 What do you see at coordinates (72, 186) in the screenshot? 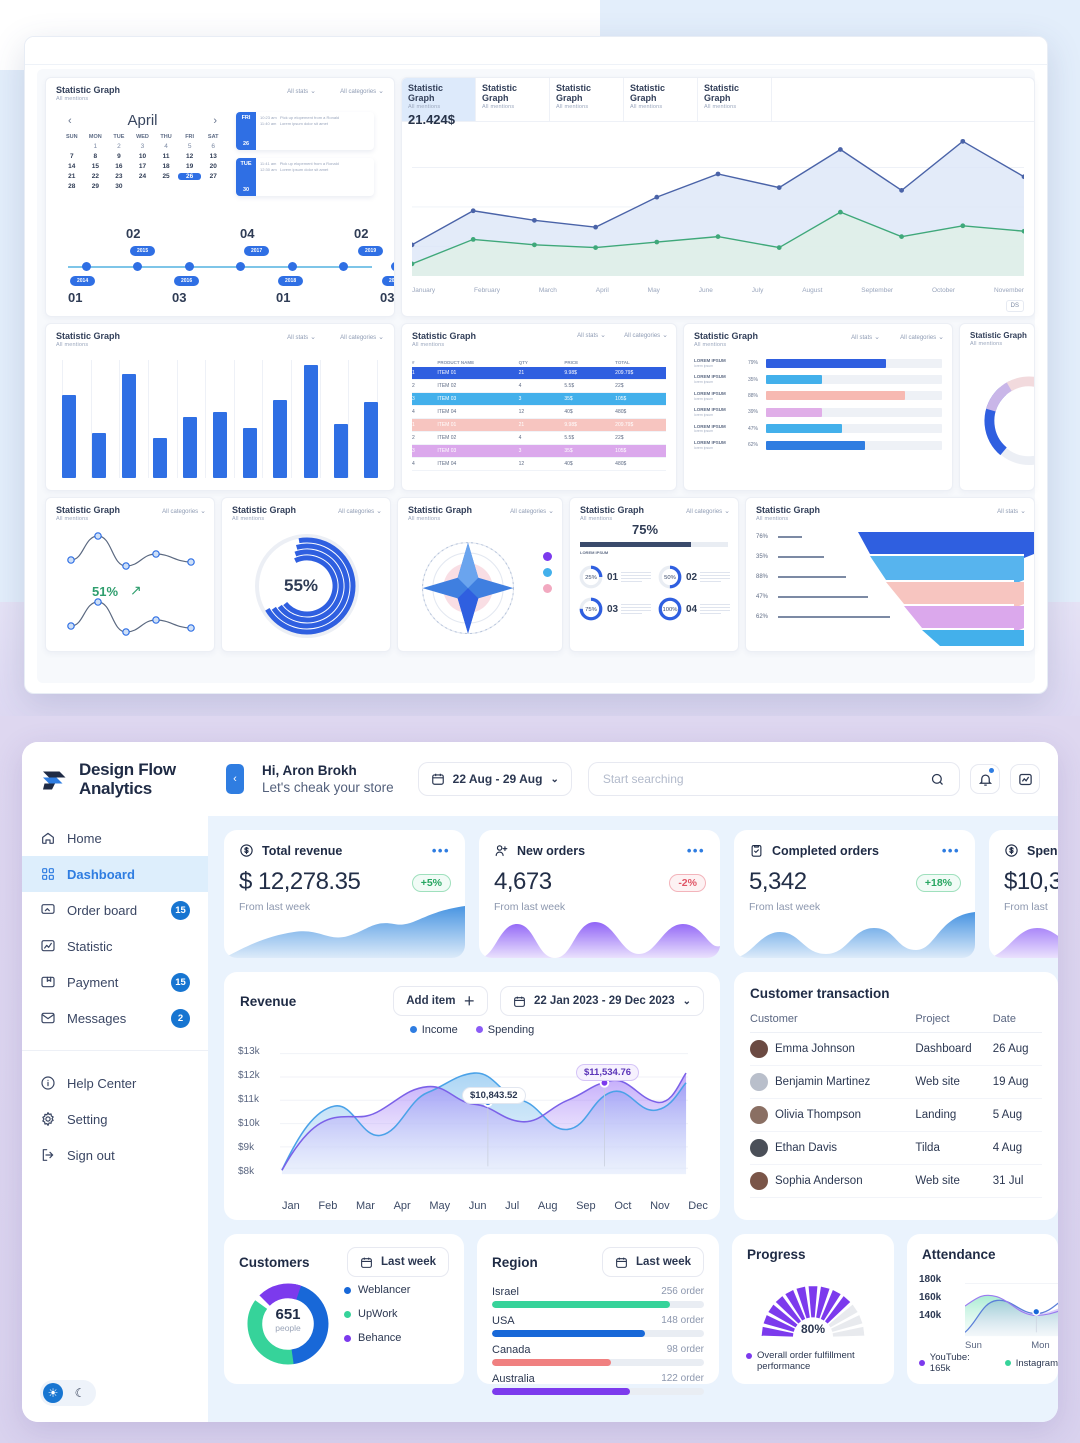
I see `calendar-day: 28` at bounding box center [72, 186].